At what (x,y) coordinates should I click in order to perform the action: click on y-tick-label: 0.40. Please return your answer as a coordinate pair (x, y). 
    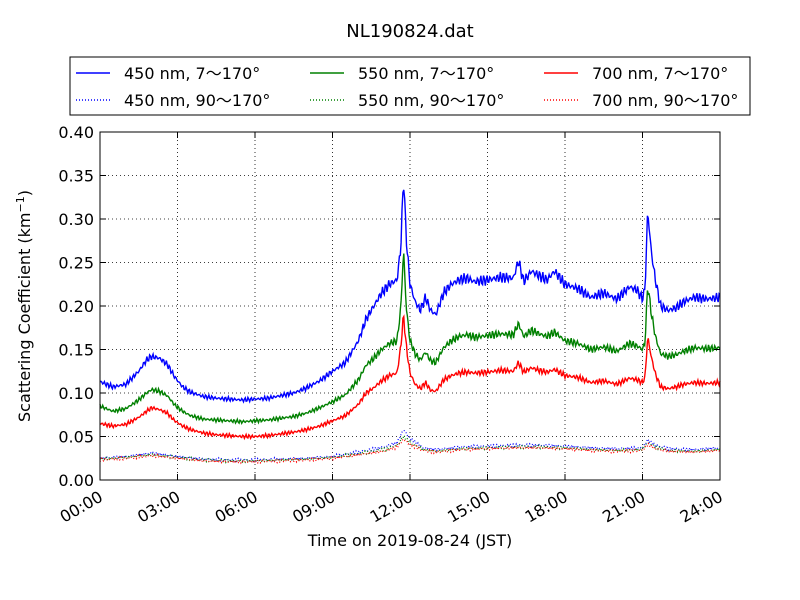
    Looking at the image, I should click on (76, 132).